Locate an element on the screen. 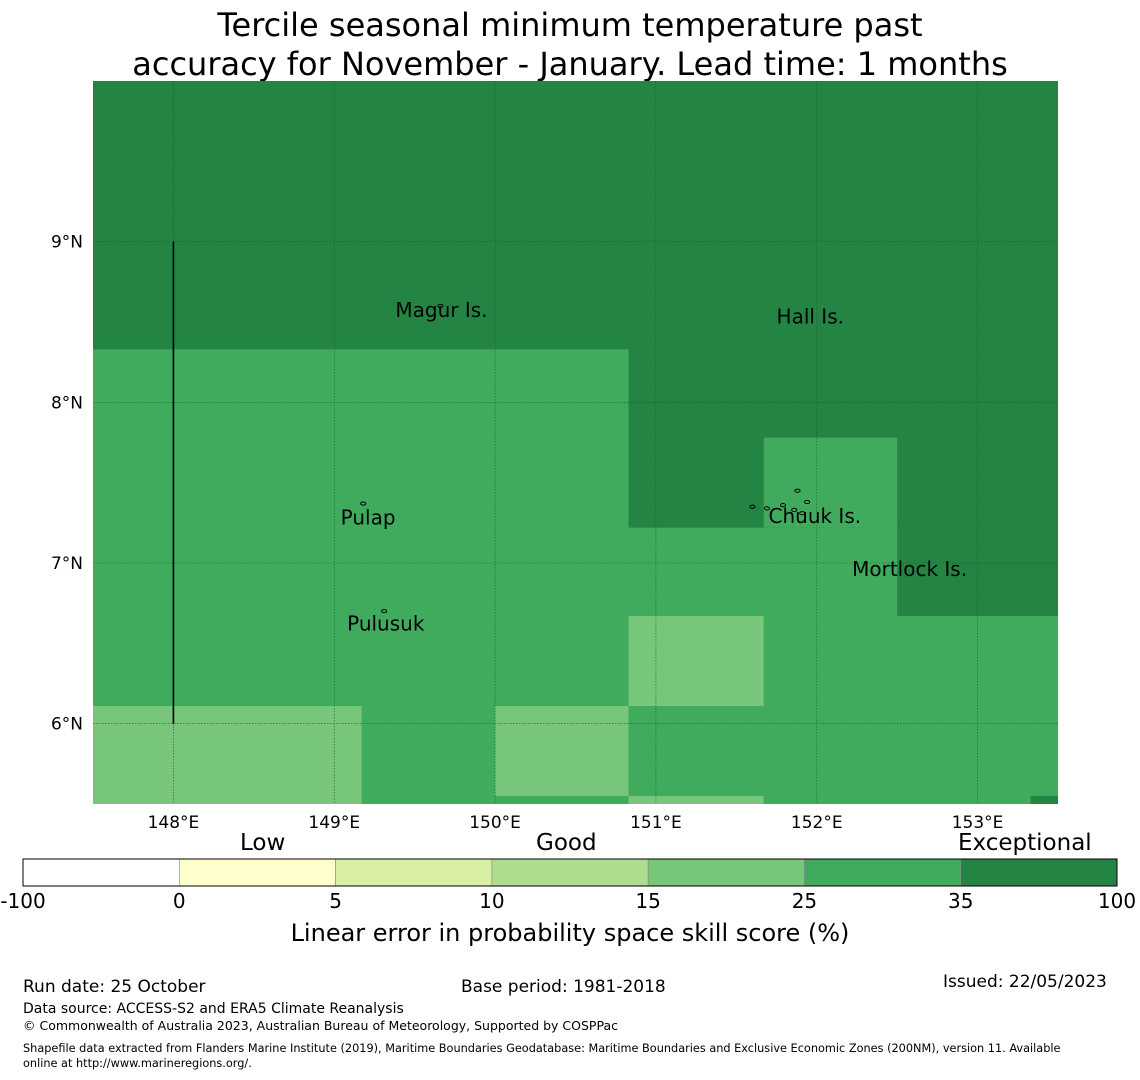  latitude-tick-label: 8°N is located at coordinates (67, 403).